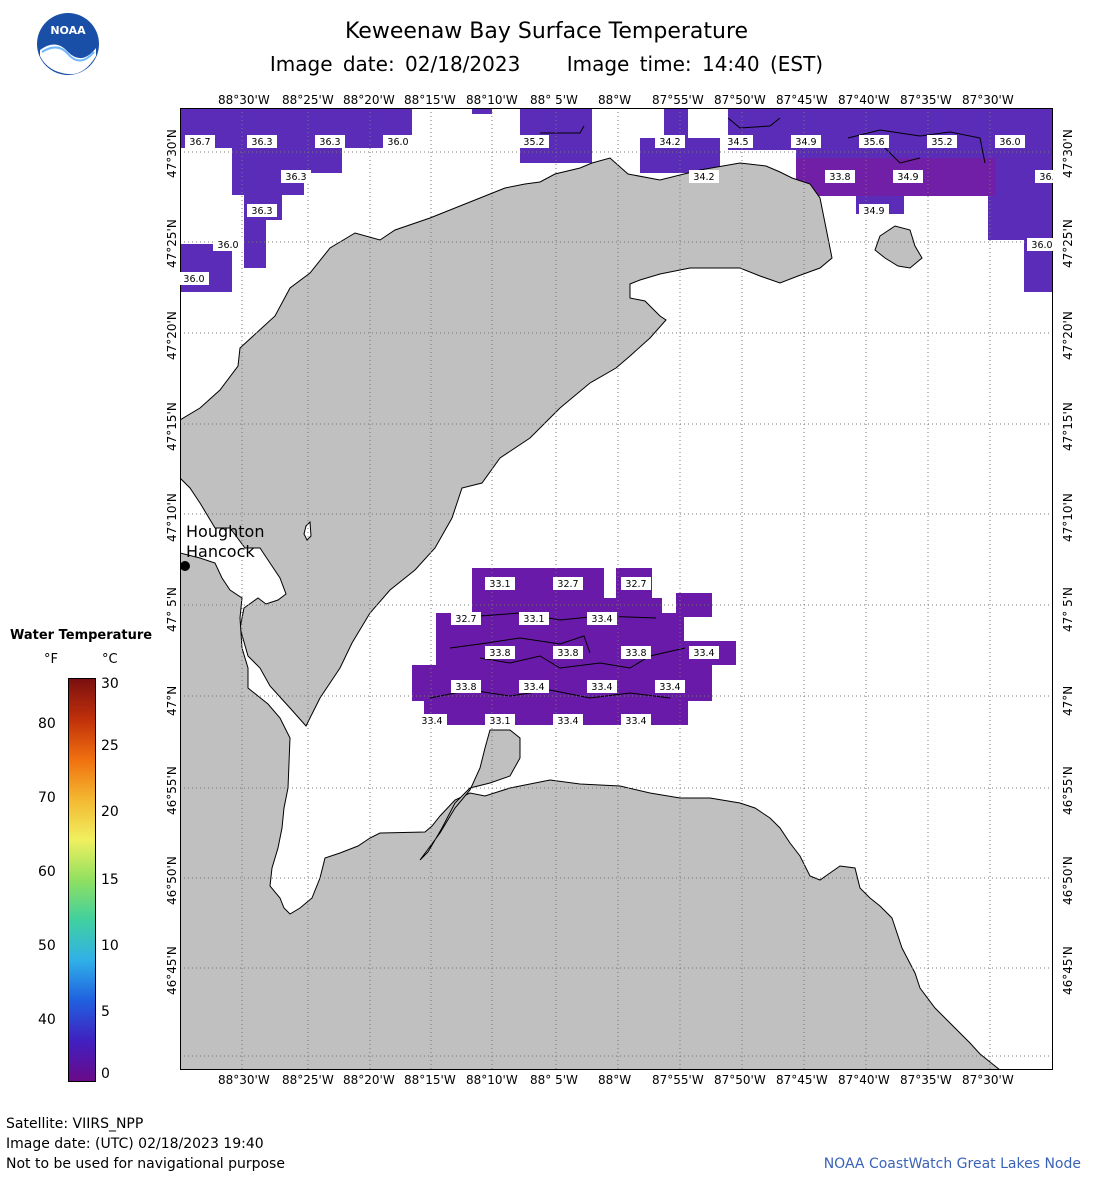 Image resolution: width=1093 pixels, height=1180 pixels. I want to click on place-houghton: Houghton, so click(225, 531).